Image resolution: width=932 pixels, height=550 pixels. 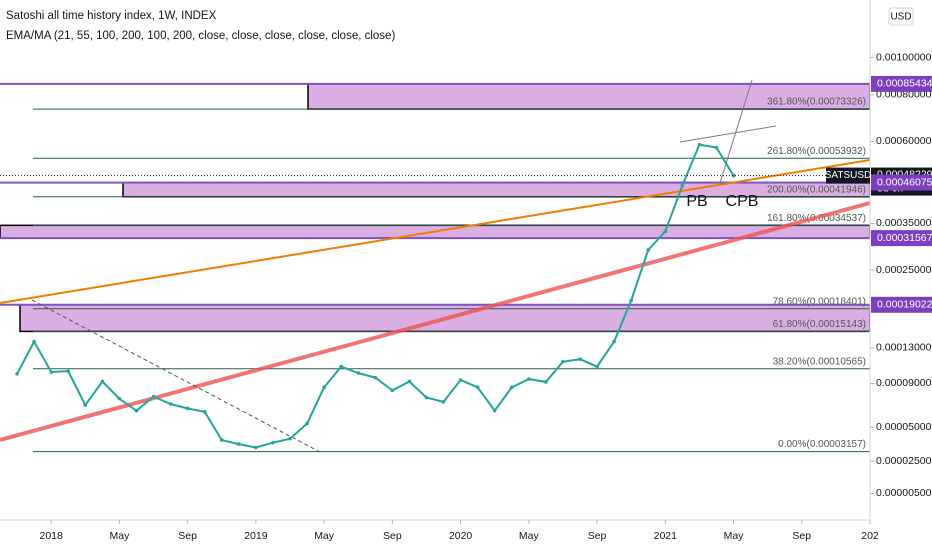 What do you see at coordinates (870, 536) in the screenshot?
I see `x-tick-label: 202` at bounding box center [870, 536].